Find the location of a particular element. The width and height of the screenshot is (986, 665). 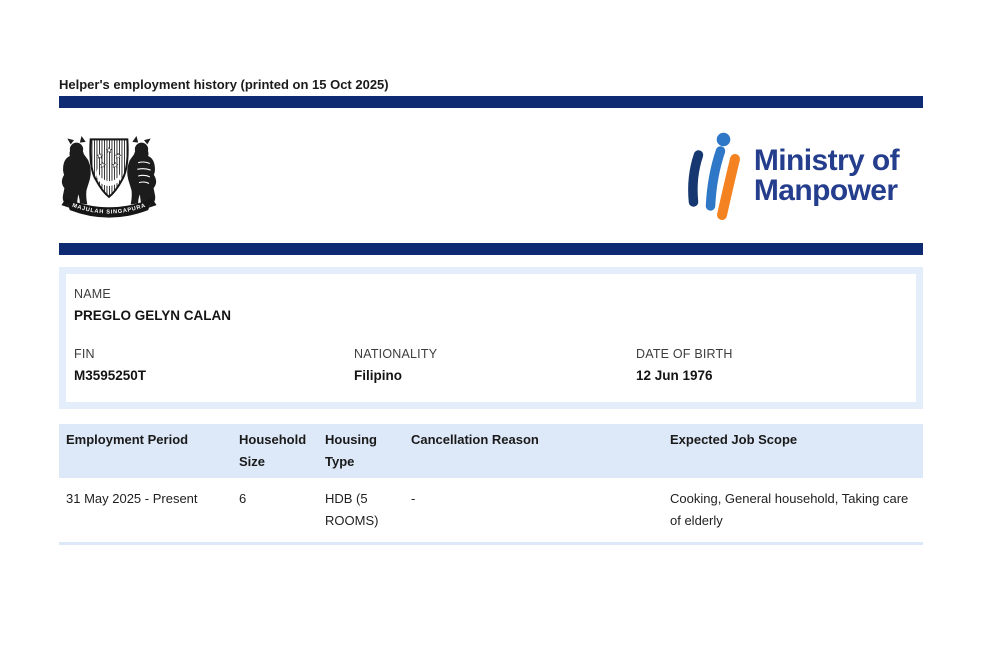

date-of-birth-label: DATE OF BIRTH is located at coordinates (684, 354).